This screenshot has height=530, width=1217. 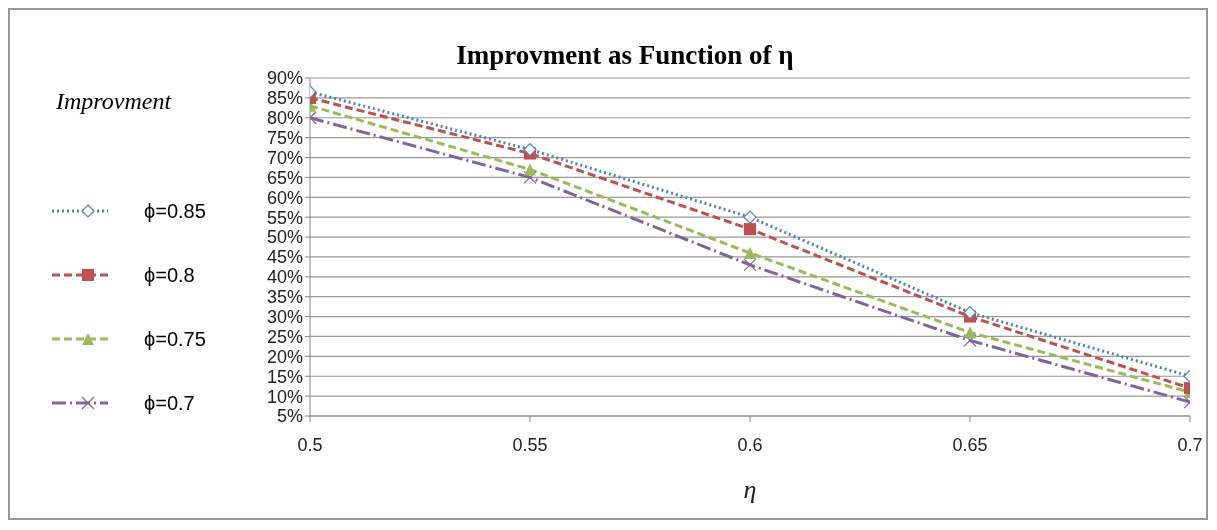 I want to click on y-tick-label: 75%, so click(x=284, y=138).